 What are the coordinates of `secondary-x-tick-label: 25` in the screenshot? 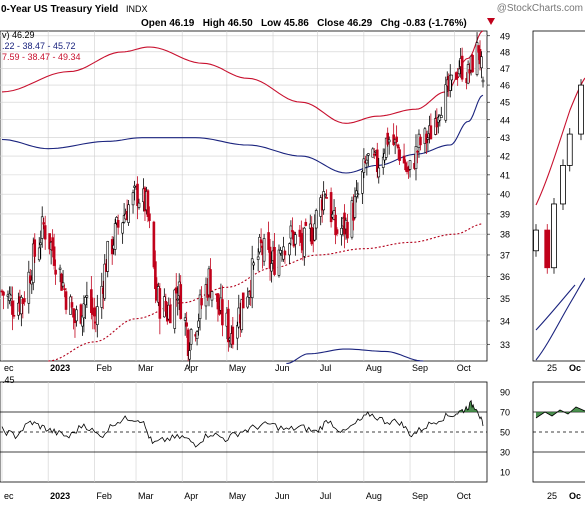 It's located at (552, 368).